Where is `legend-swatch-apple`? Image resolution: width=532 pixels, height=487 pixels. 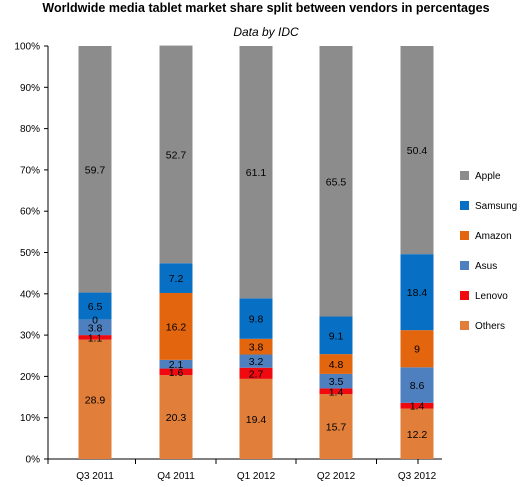 legend-swatch-apple is located at coordinates (464, 175).